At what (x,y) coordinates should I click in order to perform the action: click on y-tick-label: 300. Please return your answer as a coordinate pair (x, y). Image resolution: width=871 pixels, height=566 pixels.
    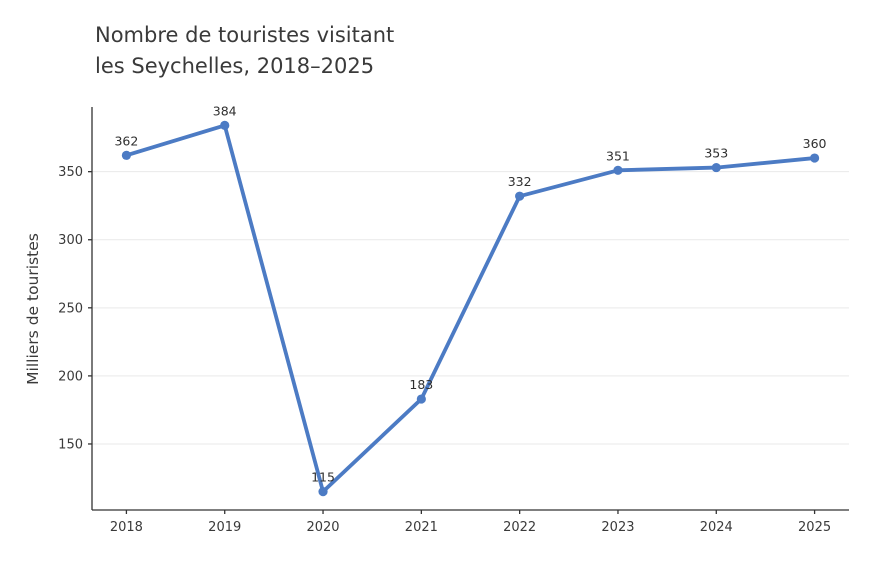
    Looking at the image, I should click on (70, 240).